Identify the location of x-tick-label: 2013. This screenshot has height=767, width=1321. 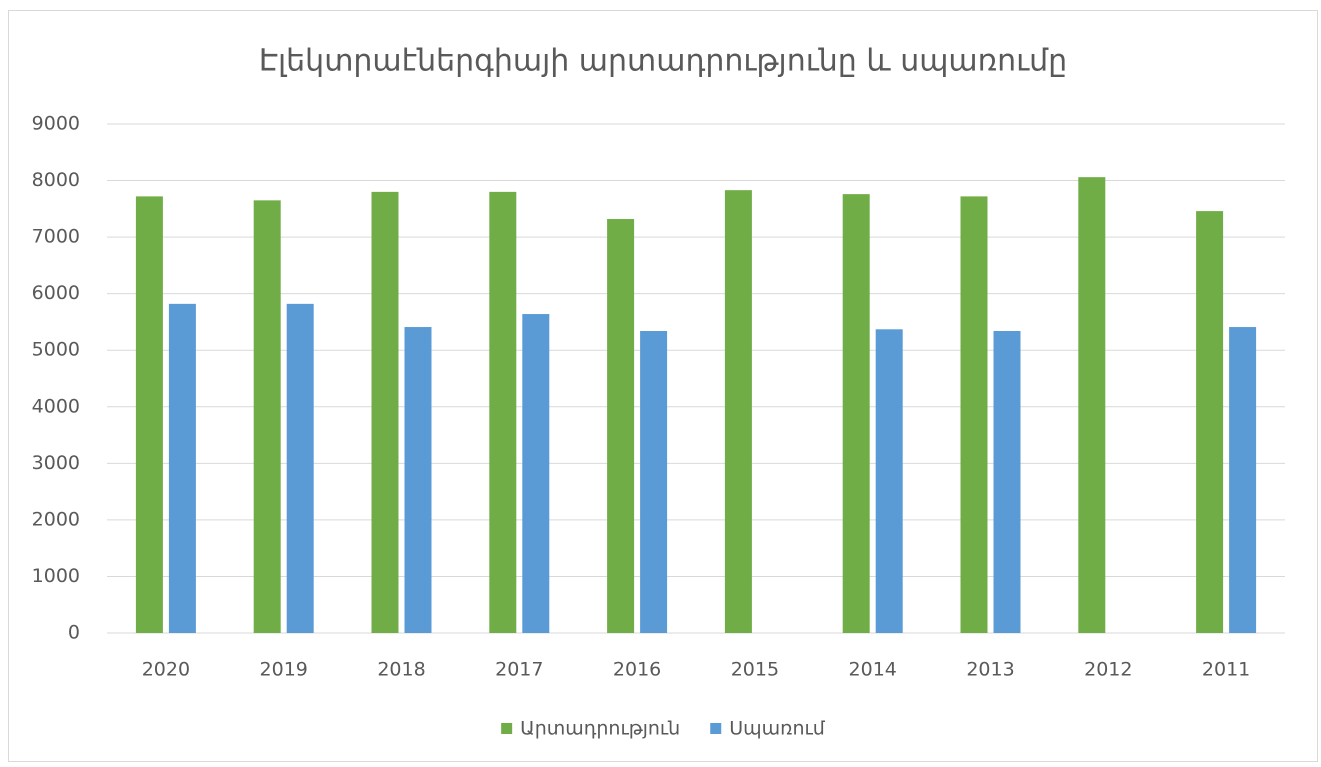
(990, 670).